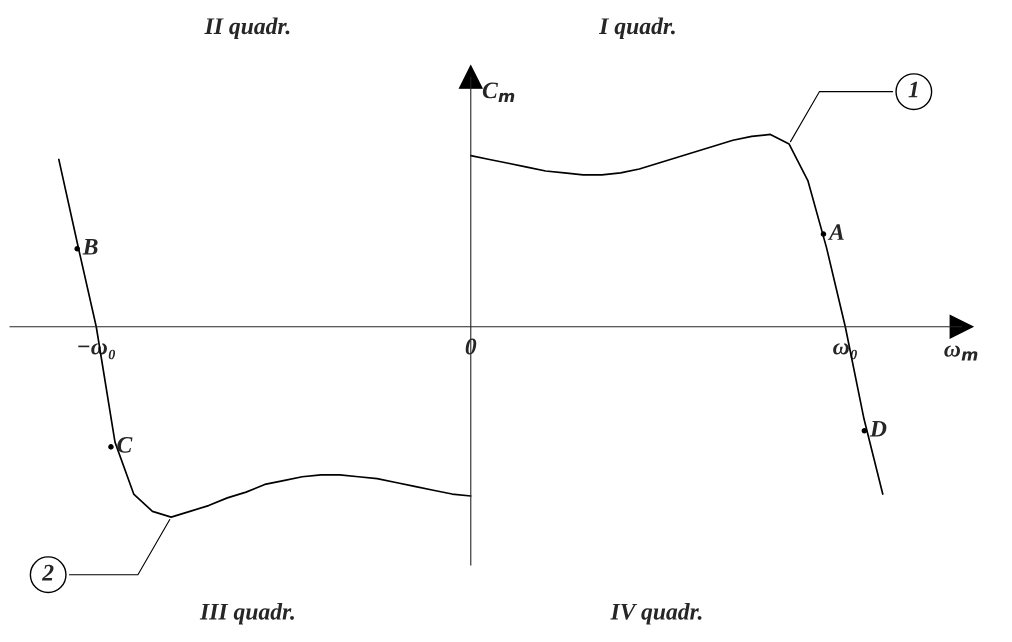 The image size is (1012, 642). I want to click on text: III quadr., so click(246, 614).